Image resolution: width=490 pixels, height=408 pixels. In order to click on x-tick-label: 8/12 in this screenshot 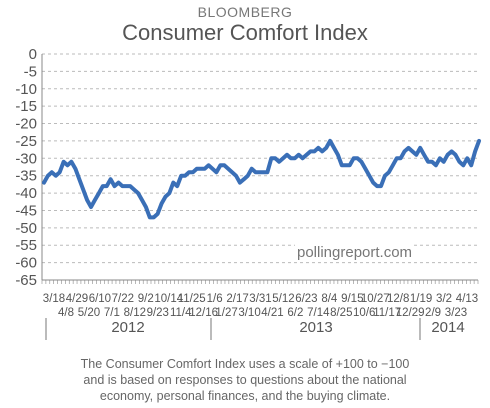, I will do `click(135, 313)`.